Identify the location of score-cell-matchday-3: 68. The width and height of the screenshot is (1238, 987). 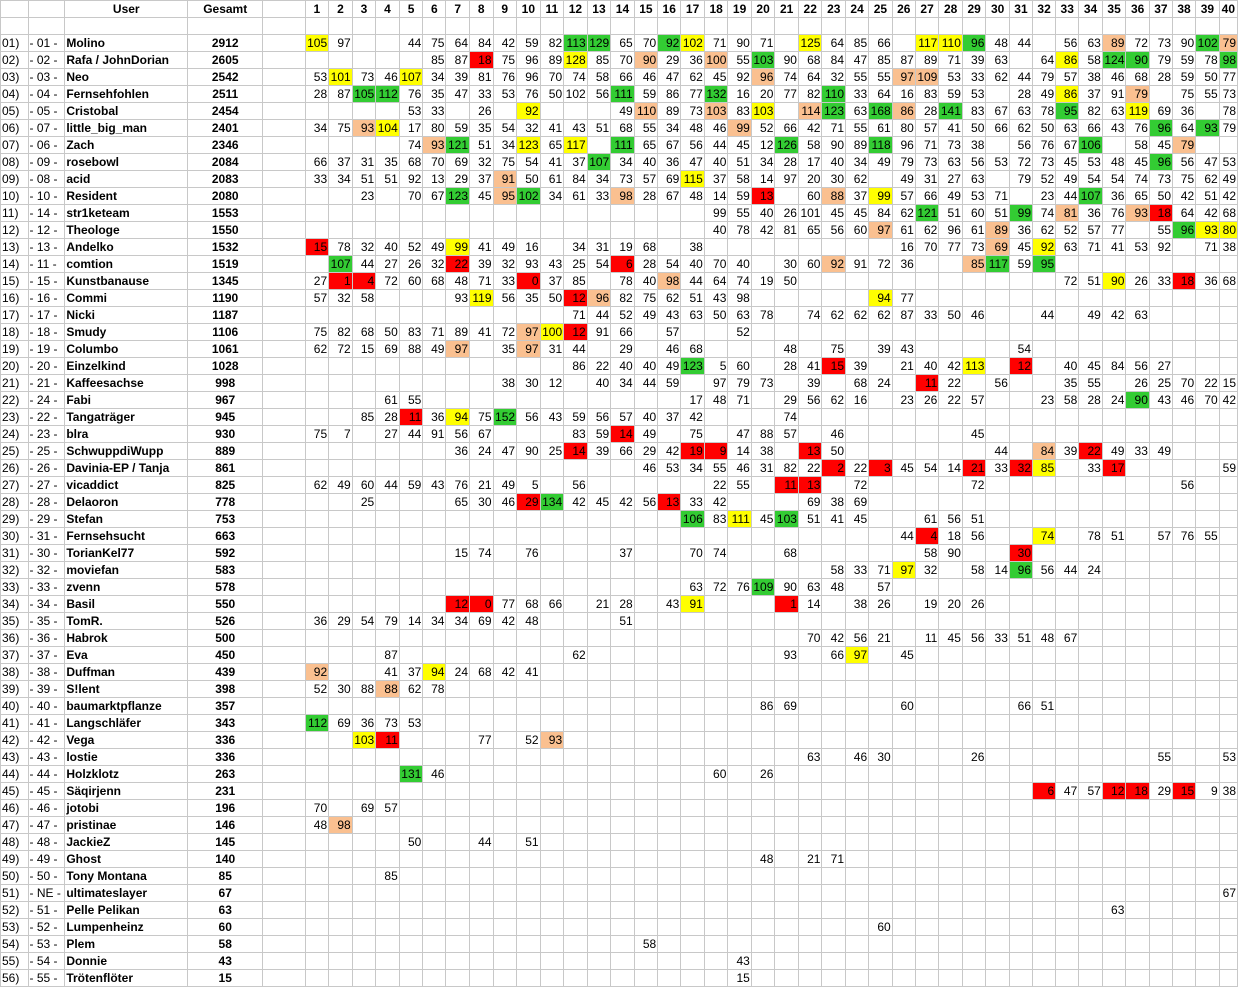
(364, 332).